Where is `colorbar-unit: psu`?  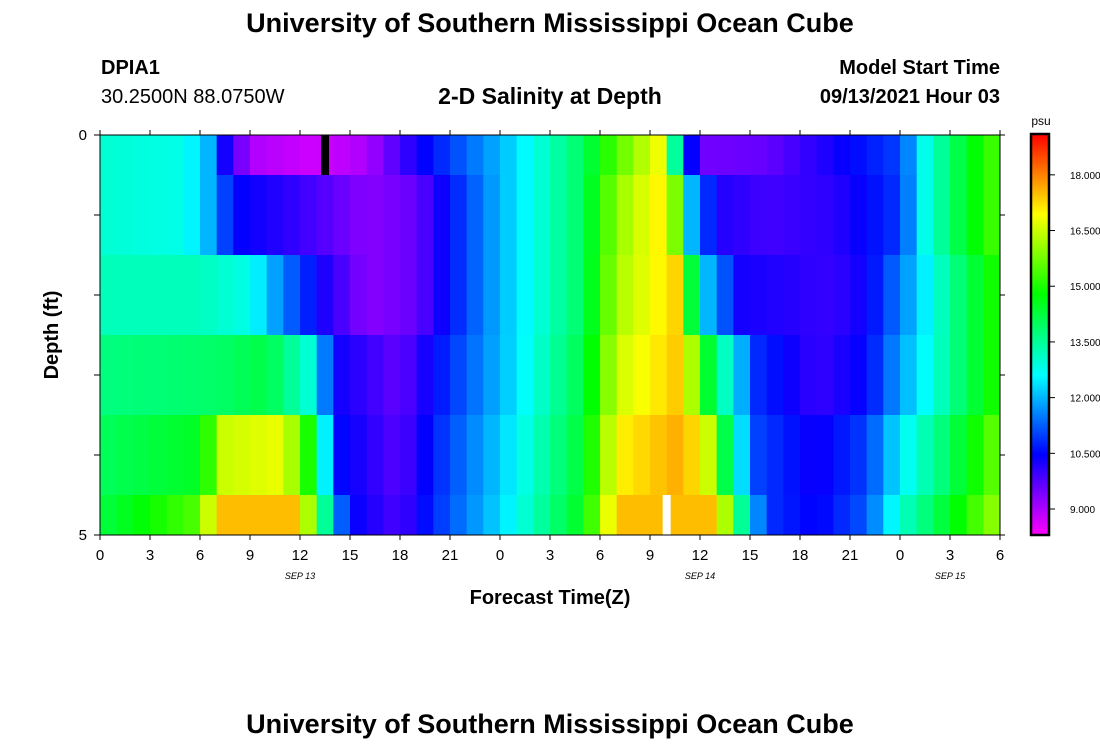
colorbar-unit: psu is located at coordinates (1040, 121).